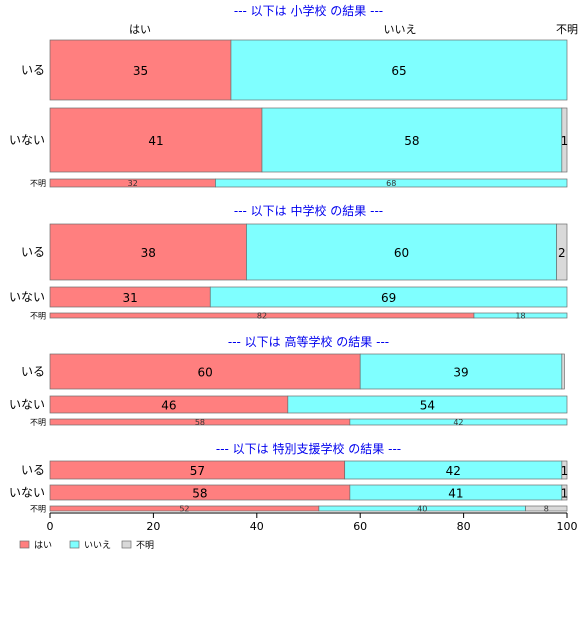 This screenshot has width=580, height=636. Describe the element at coordinates (153, 526) in the screenshot. I see `x-tick-label: 20` at that location.